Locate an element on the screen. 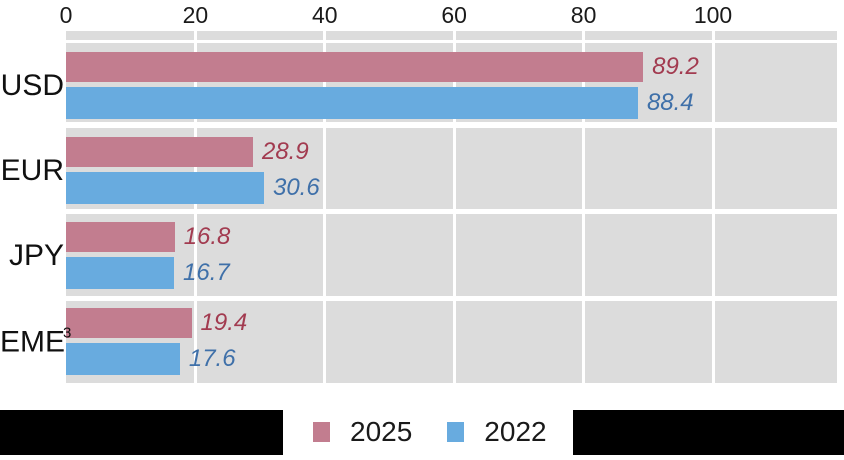 This screenshot has height=460, width=844. x-axis-tick-40: 40 is located at coordinates (325, 15).